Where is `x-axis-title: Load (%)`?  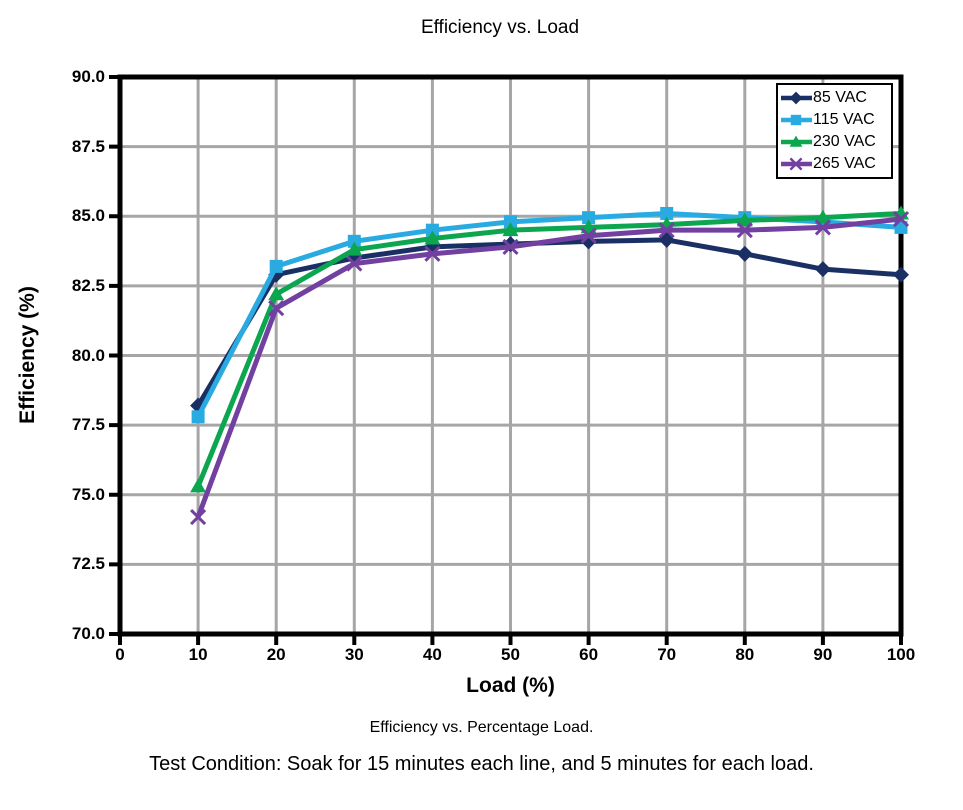 x-axis-title: Load (%) is located at coordinates (510, 685).